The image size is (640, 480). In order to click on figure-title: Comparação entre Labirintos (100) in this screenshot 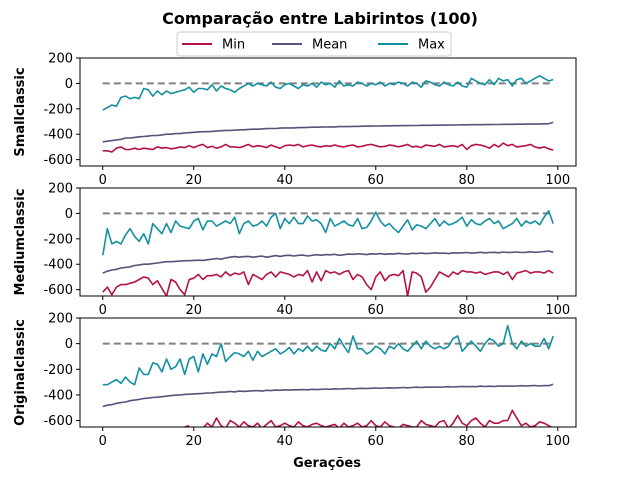, I will do `click(320, 18)`.